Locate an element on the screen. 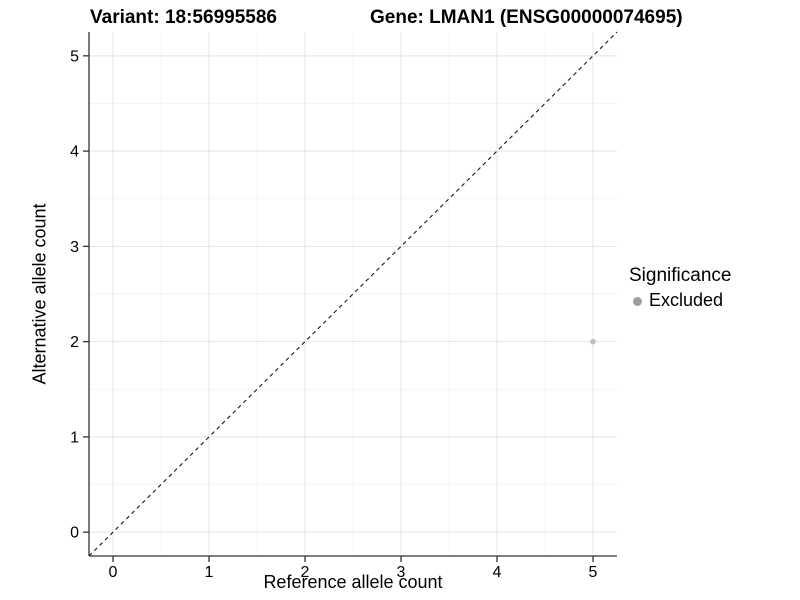 The width and height of the screenshot is (800, 600). x-tick-label: 5 is located at coordinates (593, 572).